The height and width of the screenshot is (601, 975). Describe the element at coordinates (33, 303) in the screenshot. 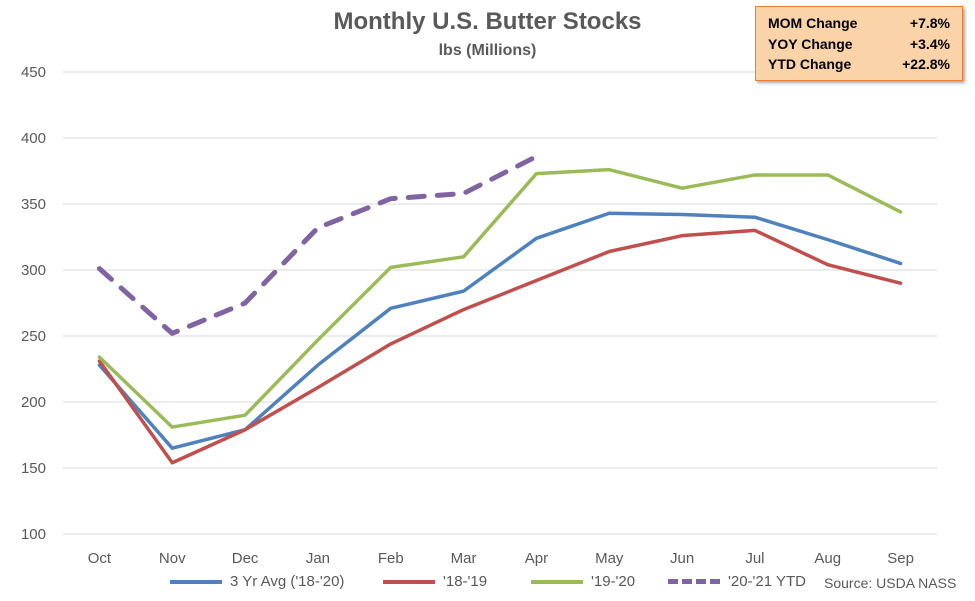

I see `y-axis-ticks: 100 150 200 250 300 350 400 450` at that location.